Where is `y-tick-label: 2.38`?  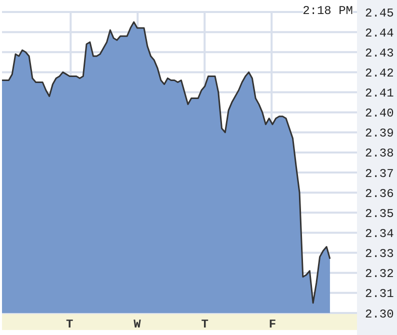 y-tick-label: 2.38 is located at coordinates (379, 153).